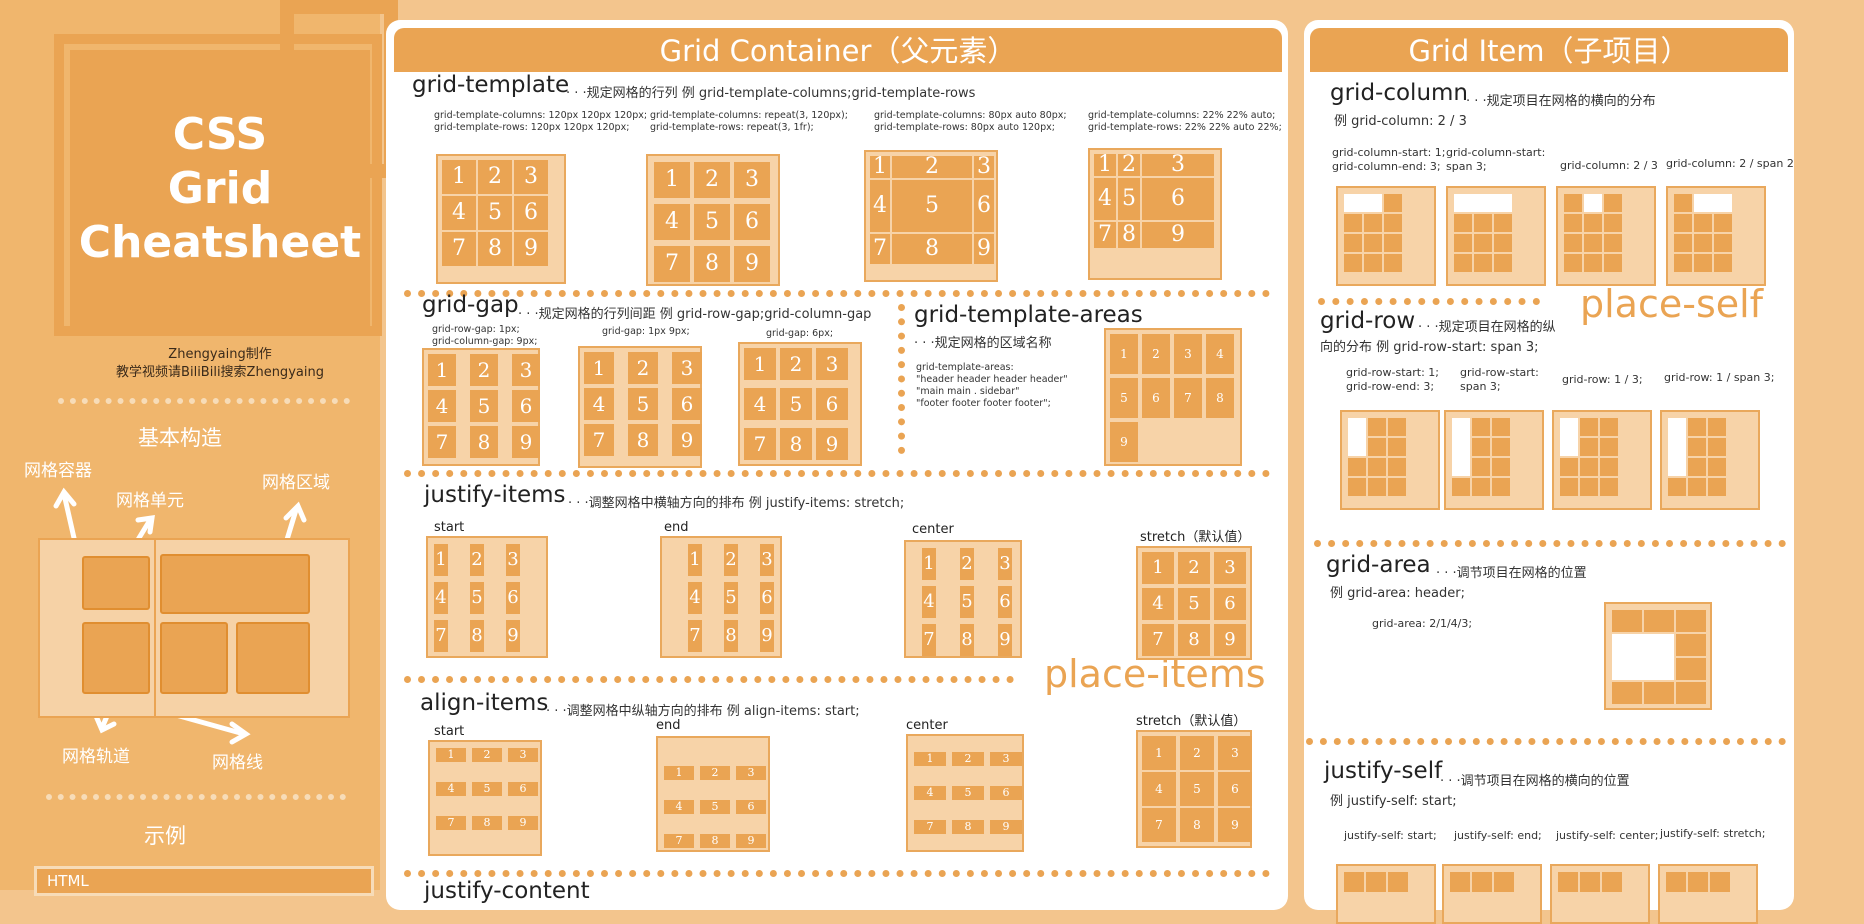 Image resolution: width=1864 pixels, height=924 pixels. Describe the element at coordinates (1672, 304) in the screenshot. I see `place-self-label: place-self` at that location.